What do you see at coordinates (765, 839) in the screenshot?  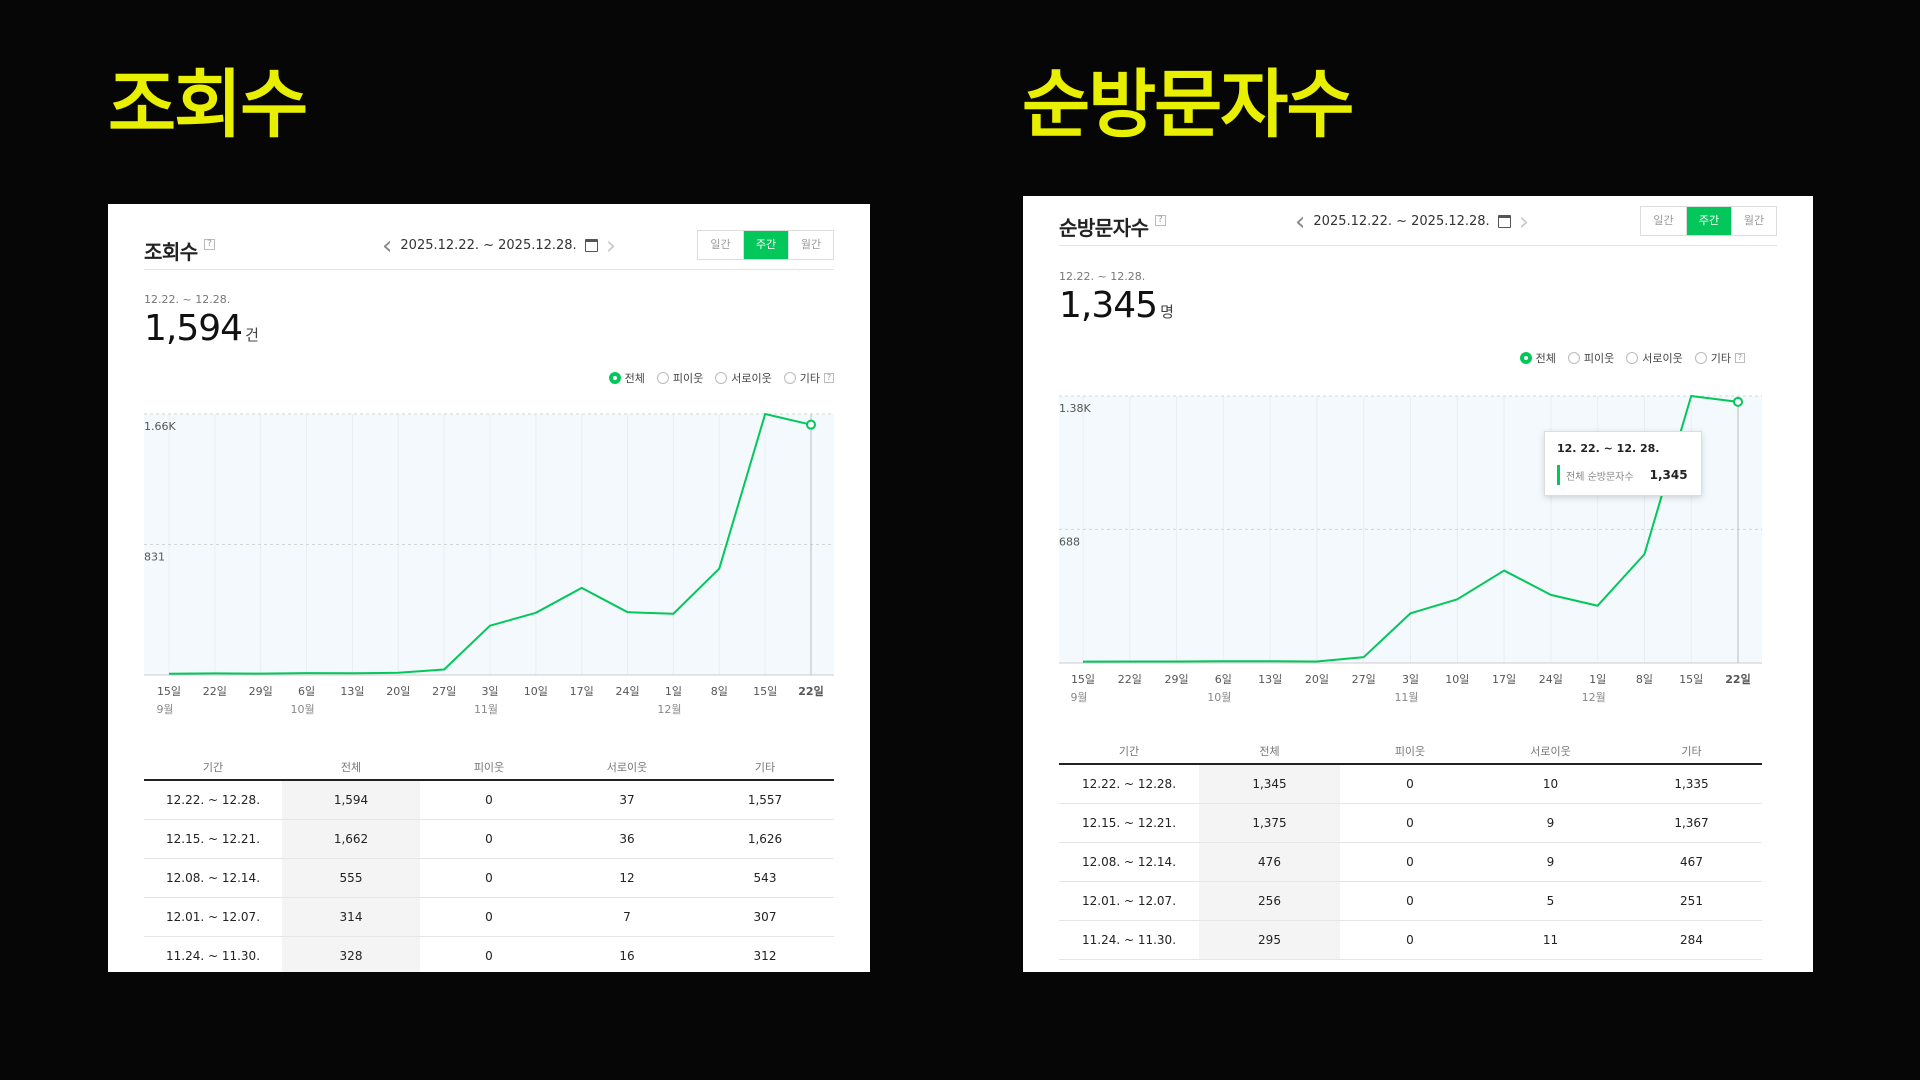 I see `table-cell: 1,626` at bounding box center [765, 839].